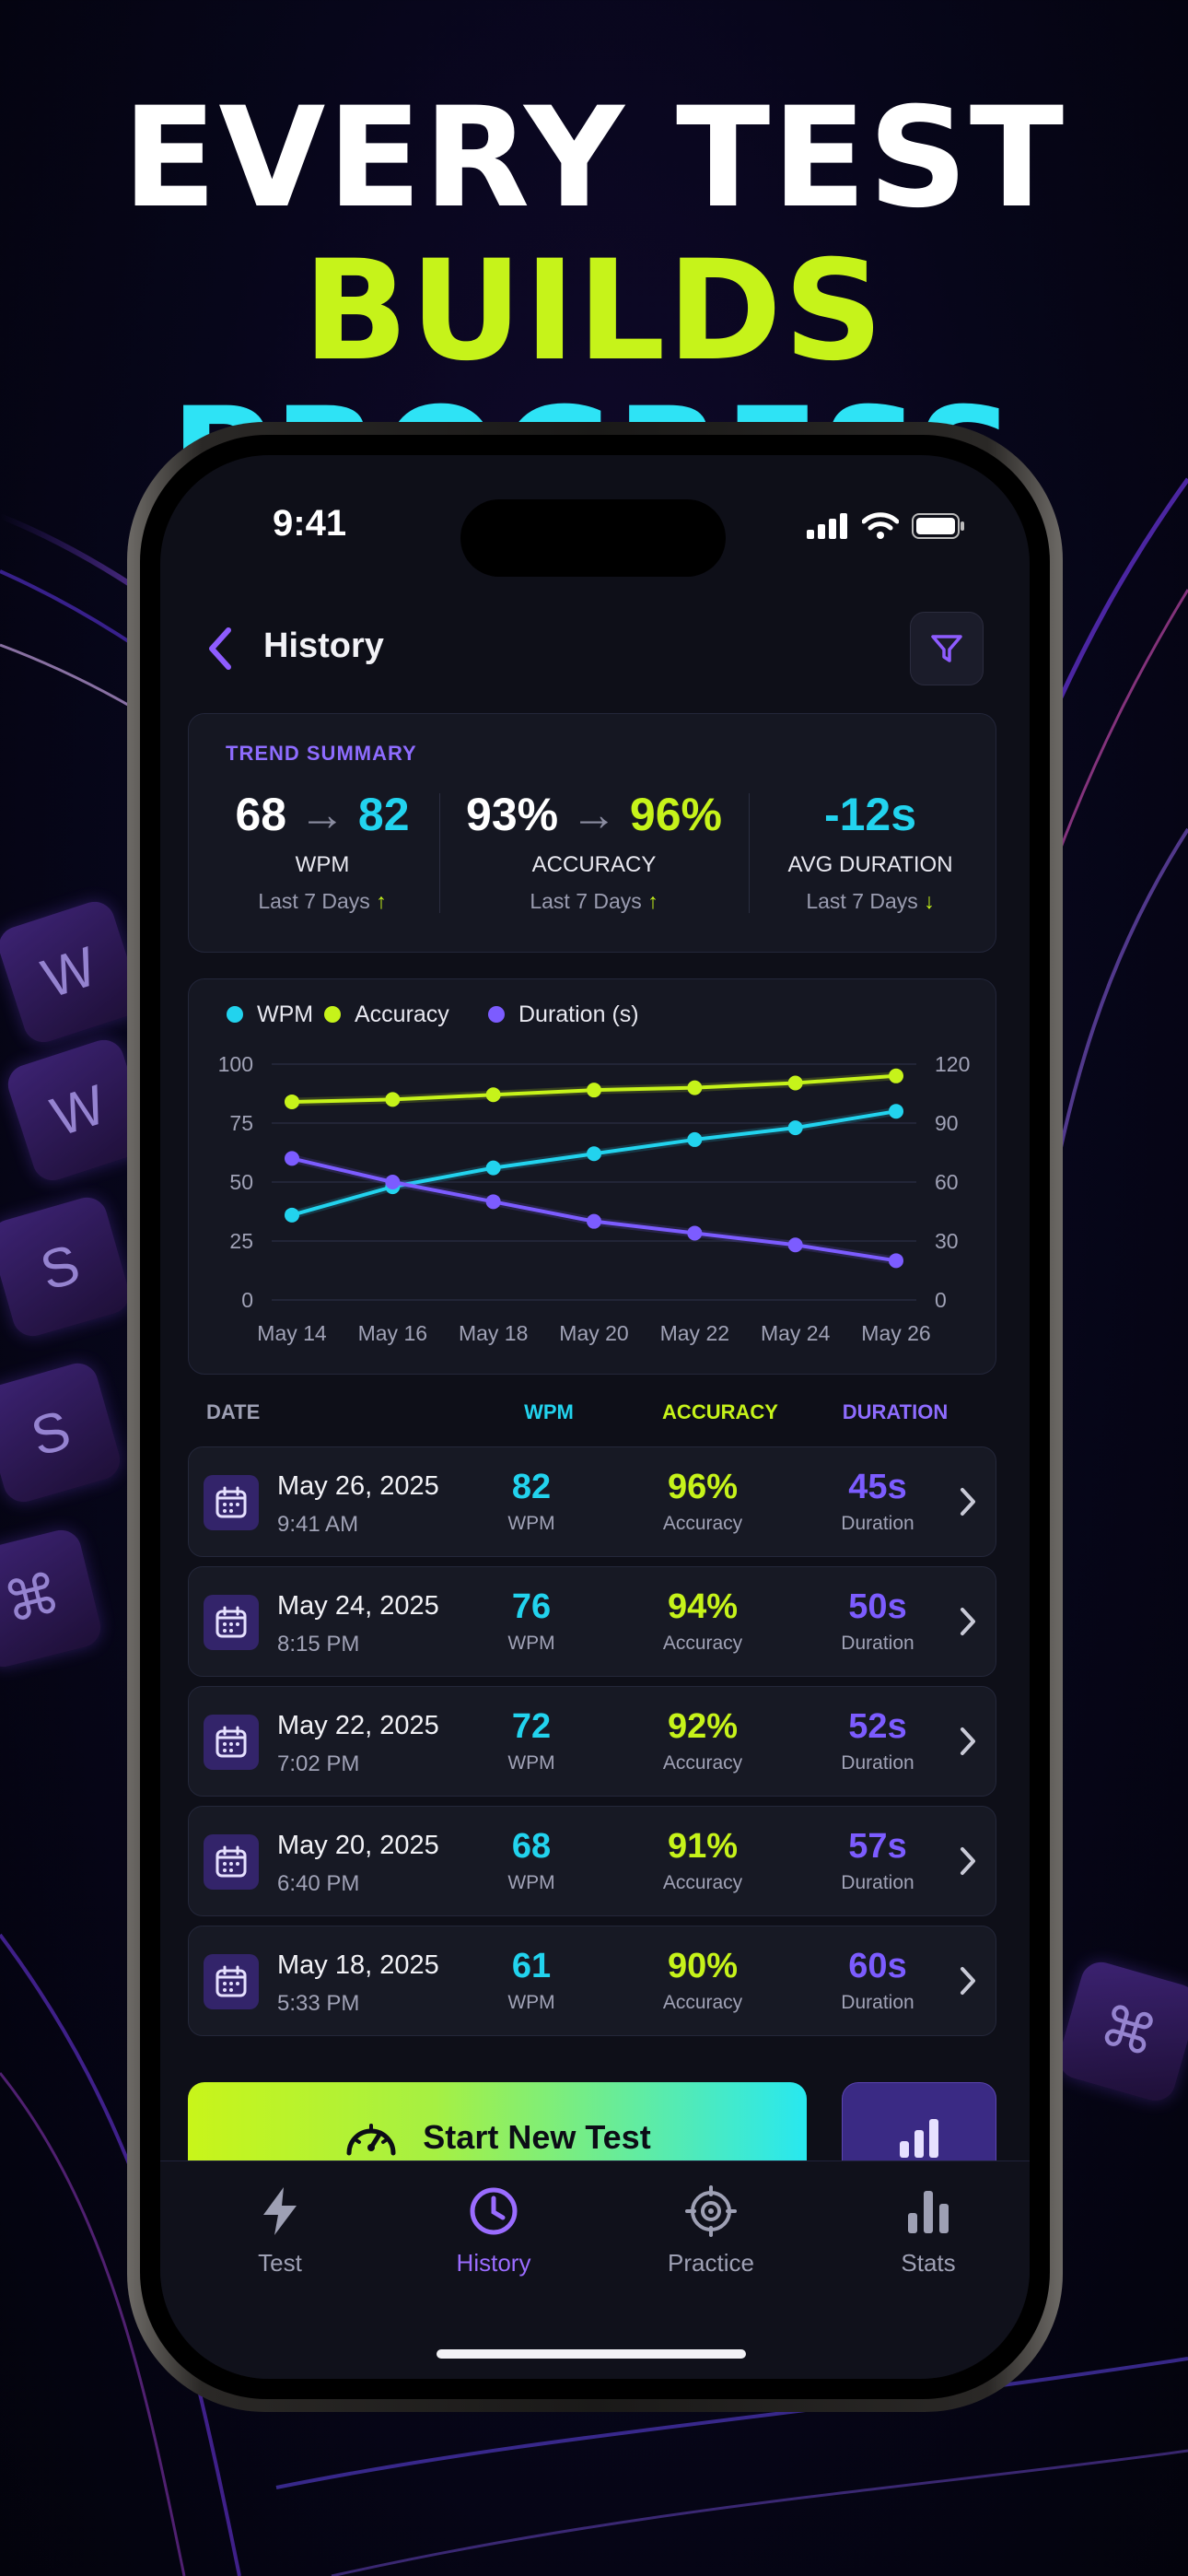 This screenshot has height=2576, width=1188. What do you see at coordinates (929, 901) in the screenshot?
I see `trend-down-icon: ↓` at bounding box center [929, 901].